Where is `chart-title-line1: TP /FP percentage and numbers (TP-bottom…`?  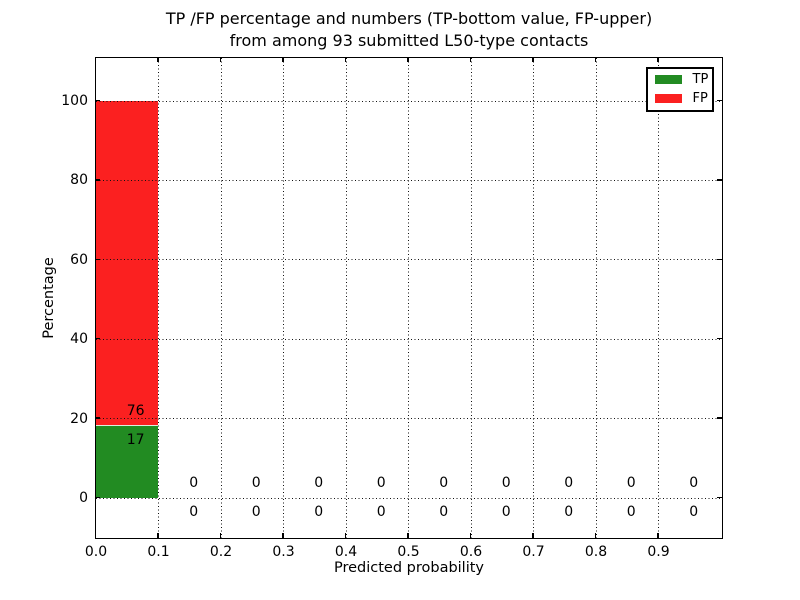 chart-title-line1: TP /FP percentage and numbers (TP-bottom… is located at coordinates (409, 18).